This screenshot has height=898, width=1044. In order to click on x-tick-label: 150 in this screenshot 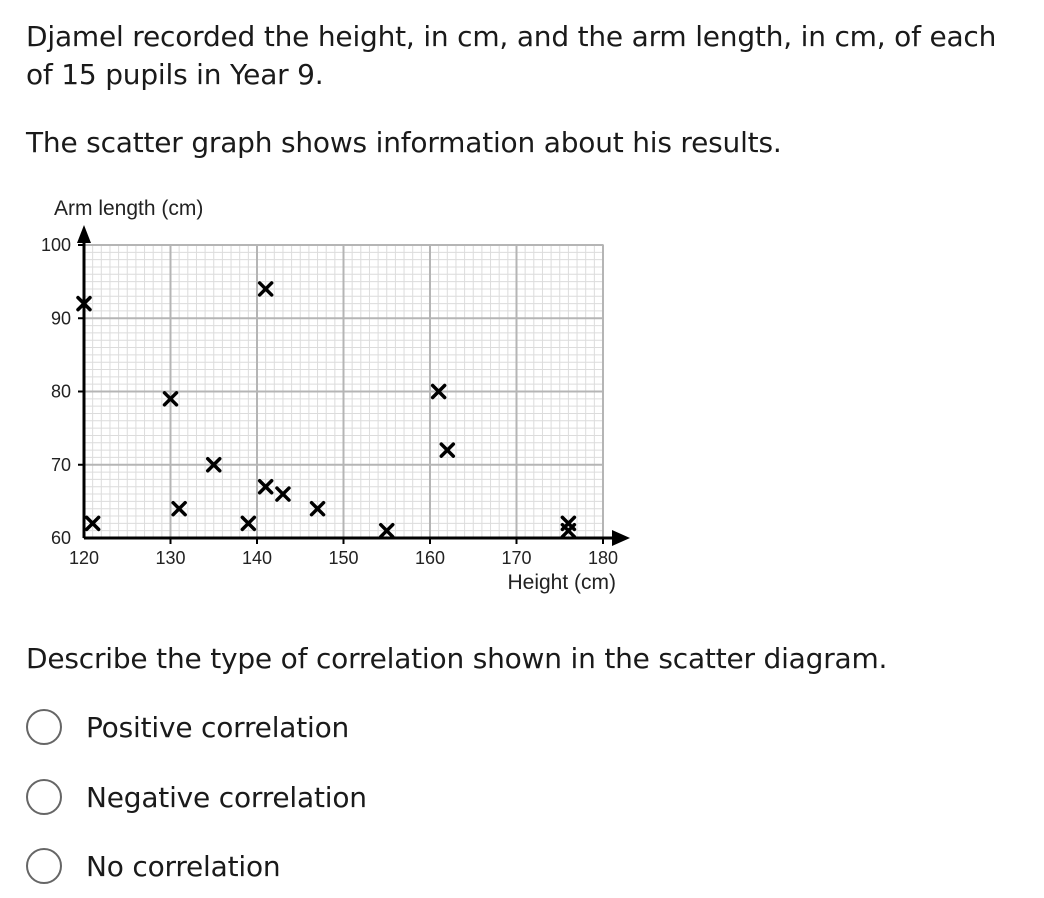, I will do `click(343, 558)`.